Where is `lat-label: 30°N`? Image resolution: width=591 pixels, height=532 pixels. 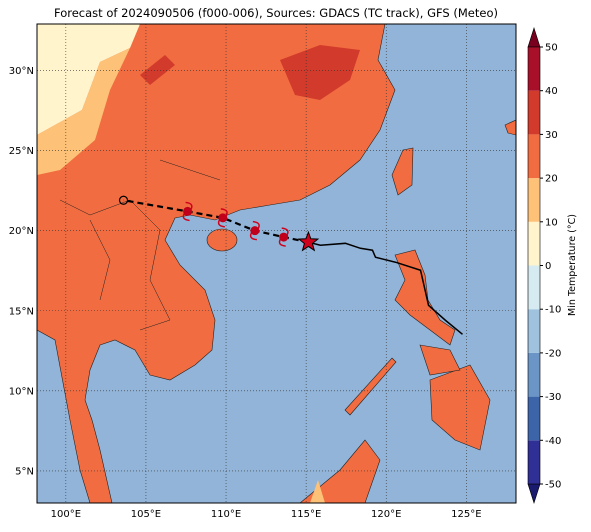 lat-label: 30°N is located at coordinates (21, 71).